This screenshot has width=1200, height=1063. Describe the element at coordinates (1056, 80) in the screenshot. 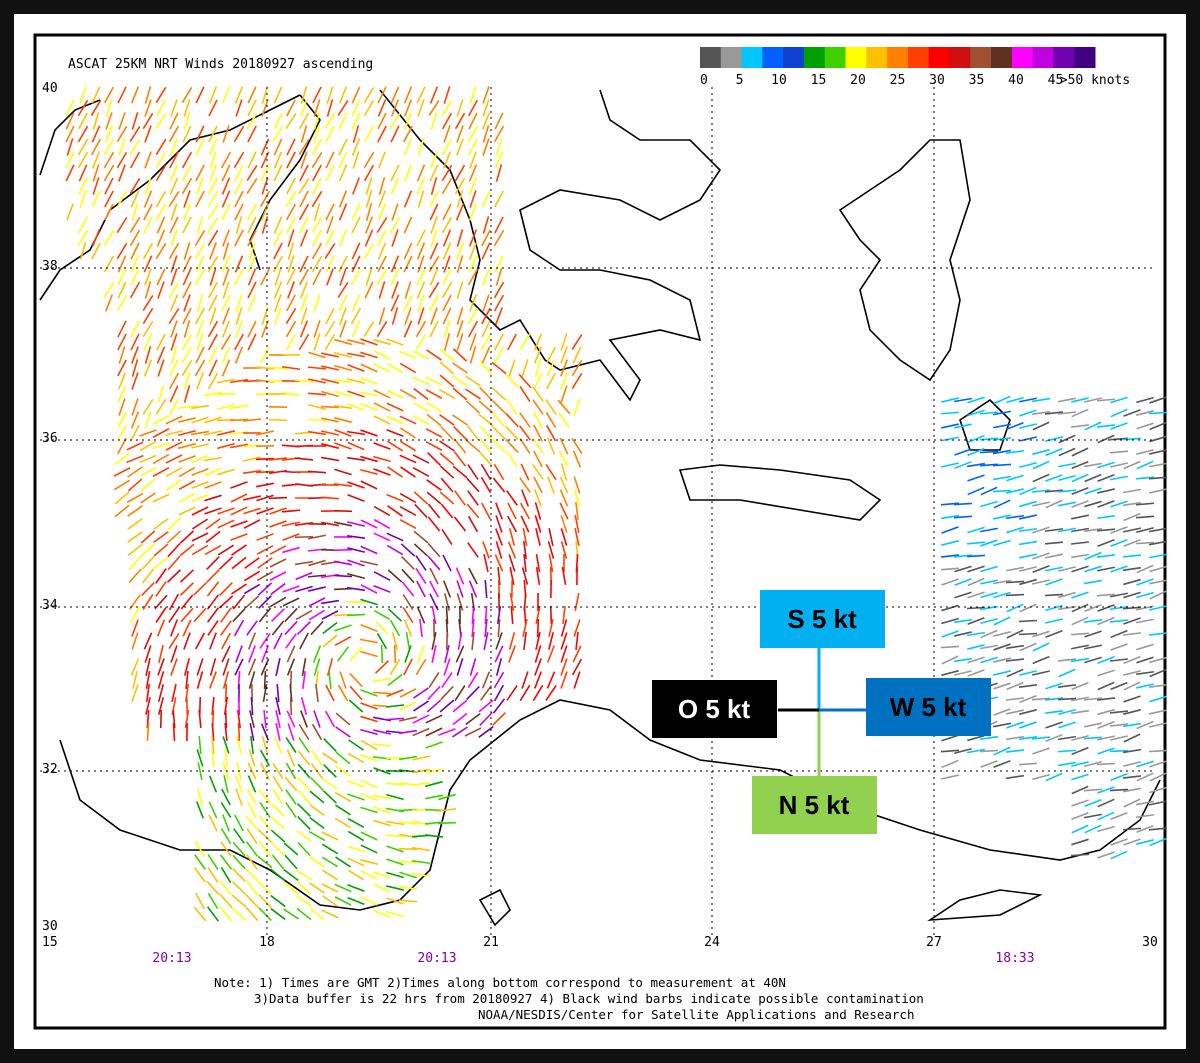

I see `legend-label: 45` at that location.